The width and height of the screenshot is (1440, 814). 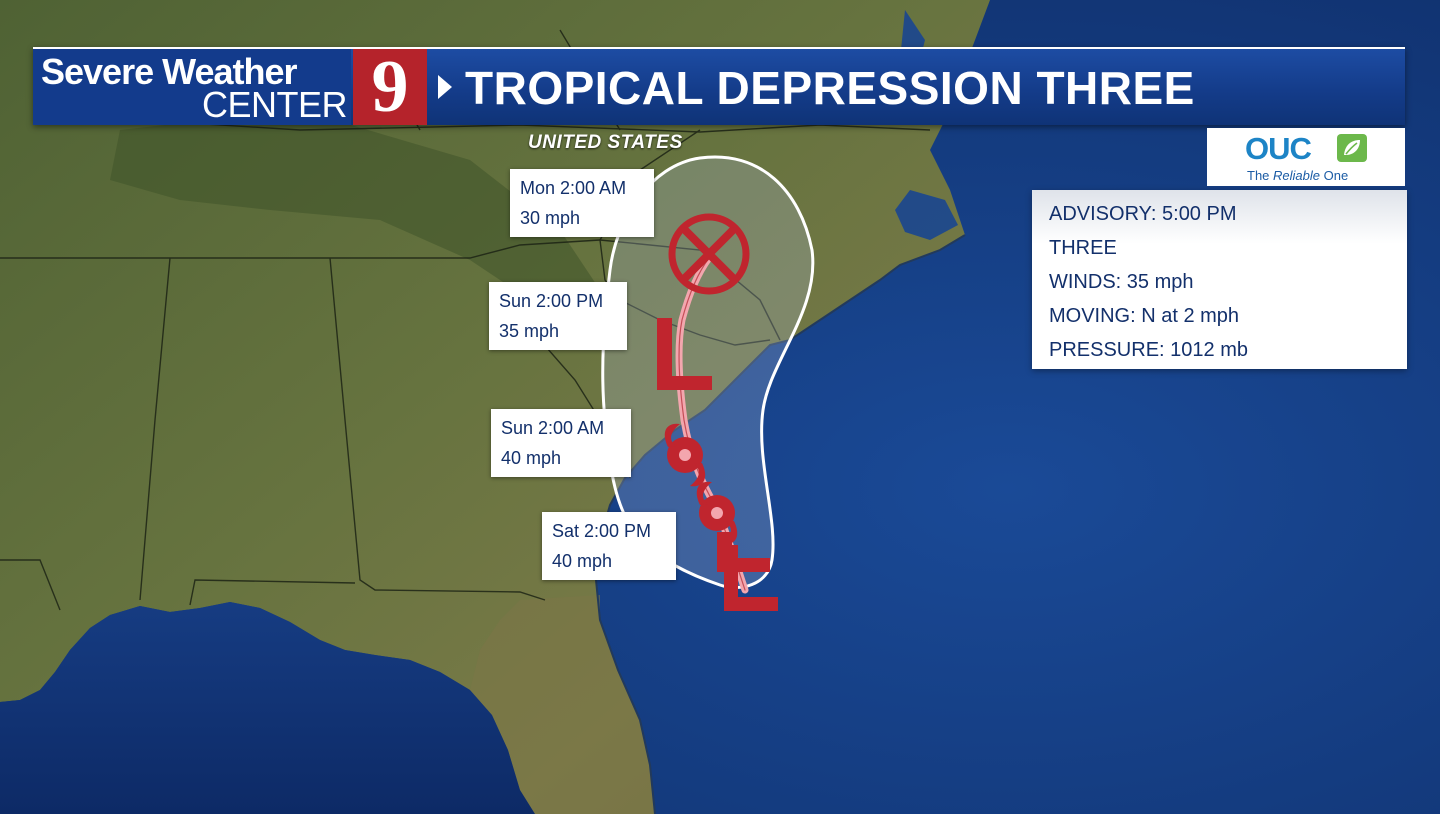 I want to click on low-symbol-sun-pm, so click(x=684, y=354).